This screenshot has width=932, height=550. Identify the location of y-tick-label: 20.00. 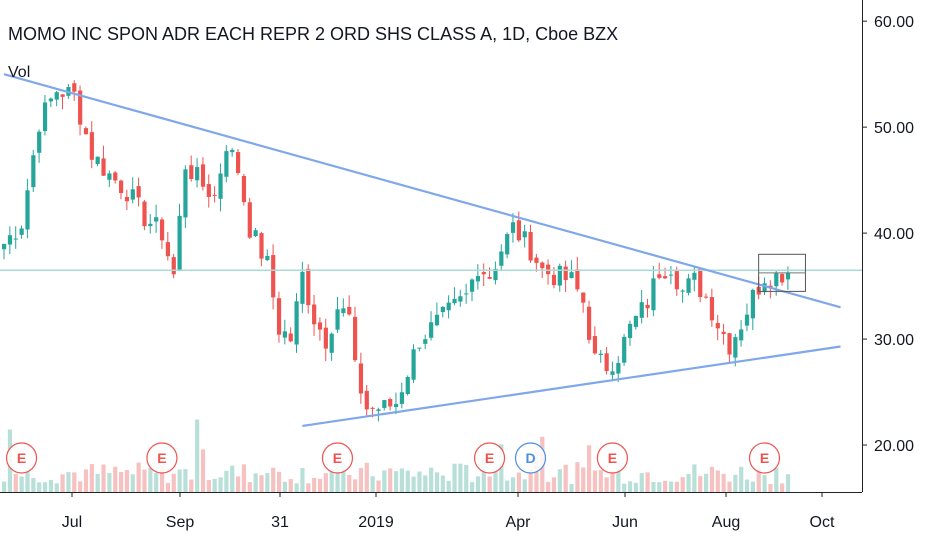
(894, 446).